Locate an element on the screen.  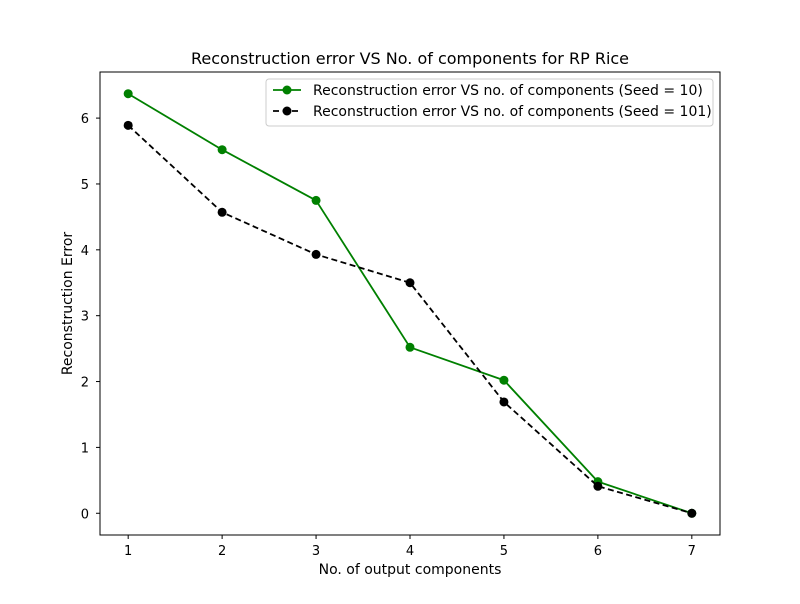
y-axis-label: Reconstruction Error is located at coordinates (68, 304).